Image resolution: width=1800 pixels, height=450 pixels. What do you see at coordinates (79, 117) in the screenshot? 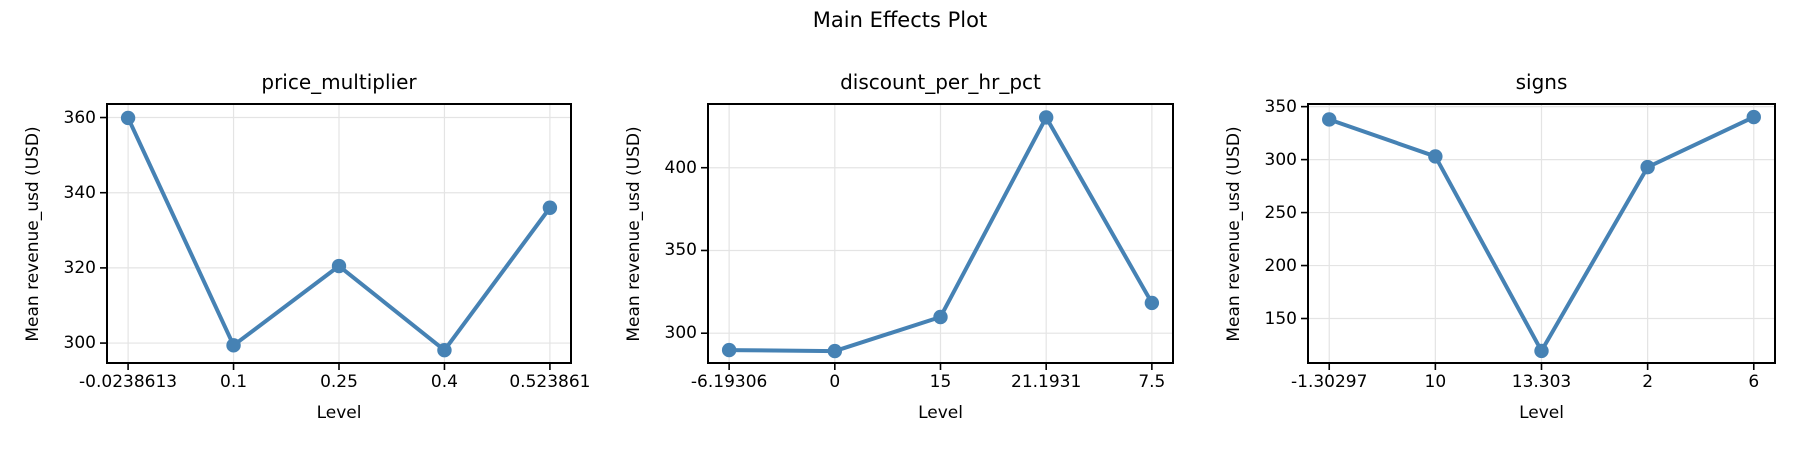
I see `y-tick-label: 360` at bounding box center [79, 117].